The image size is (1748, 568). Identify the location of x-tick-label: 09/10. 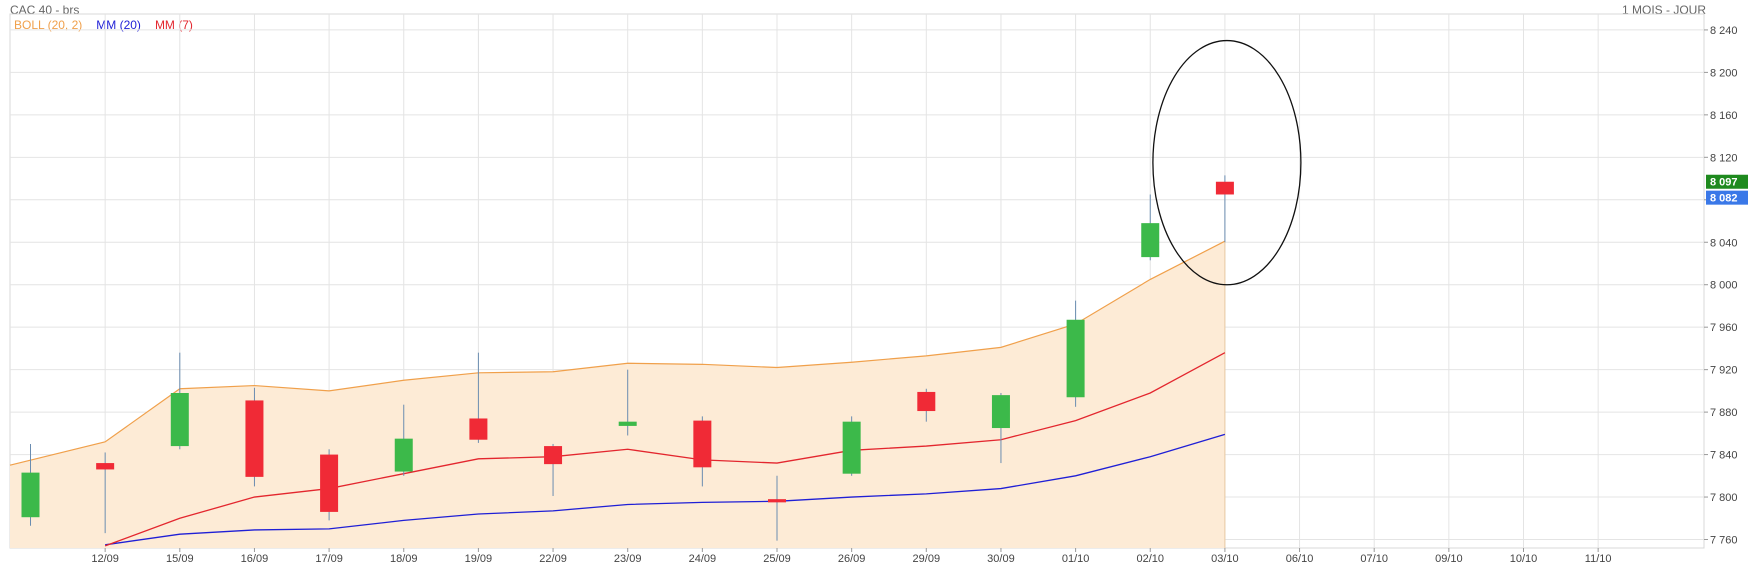
(1449, 559).